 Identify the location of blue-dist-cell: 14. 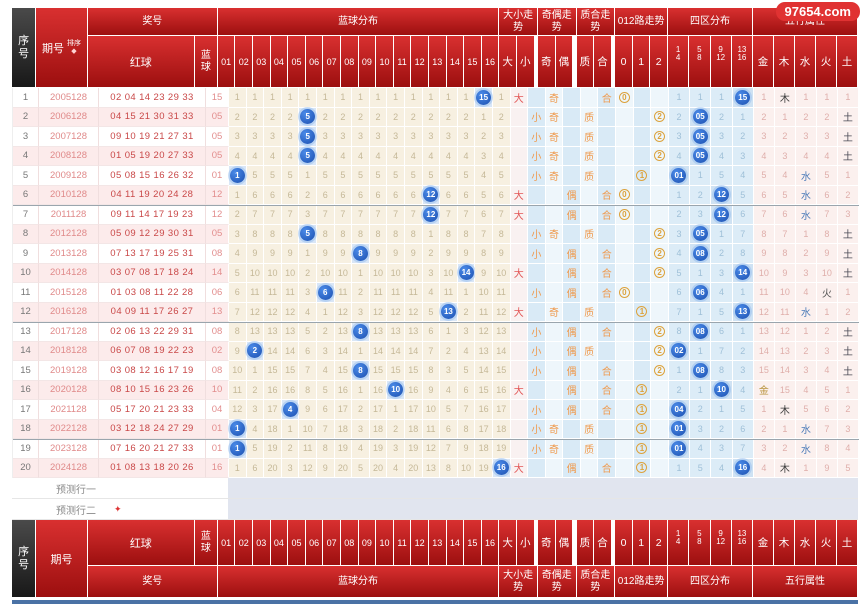
(343, 351).